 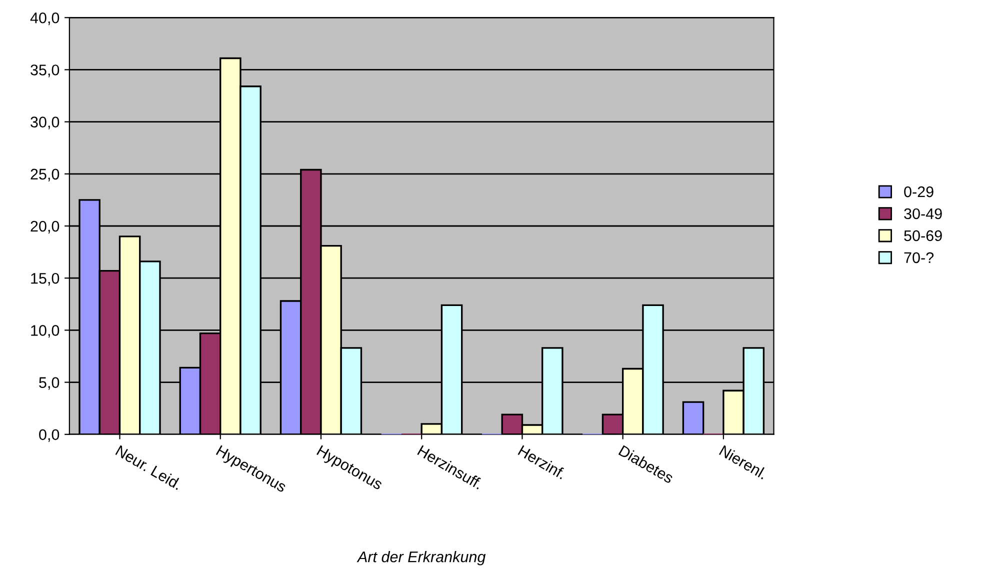 I want to click on y-tick-label: 25,0, so click(x=45, y=175).